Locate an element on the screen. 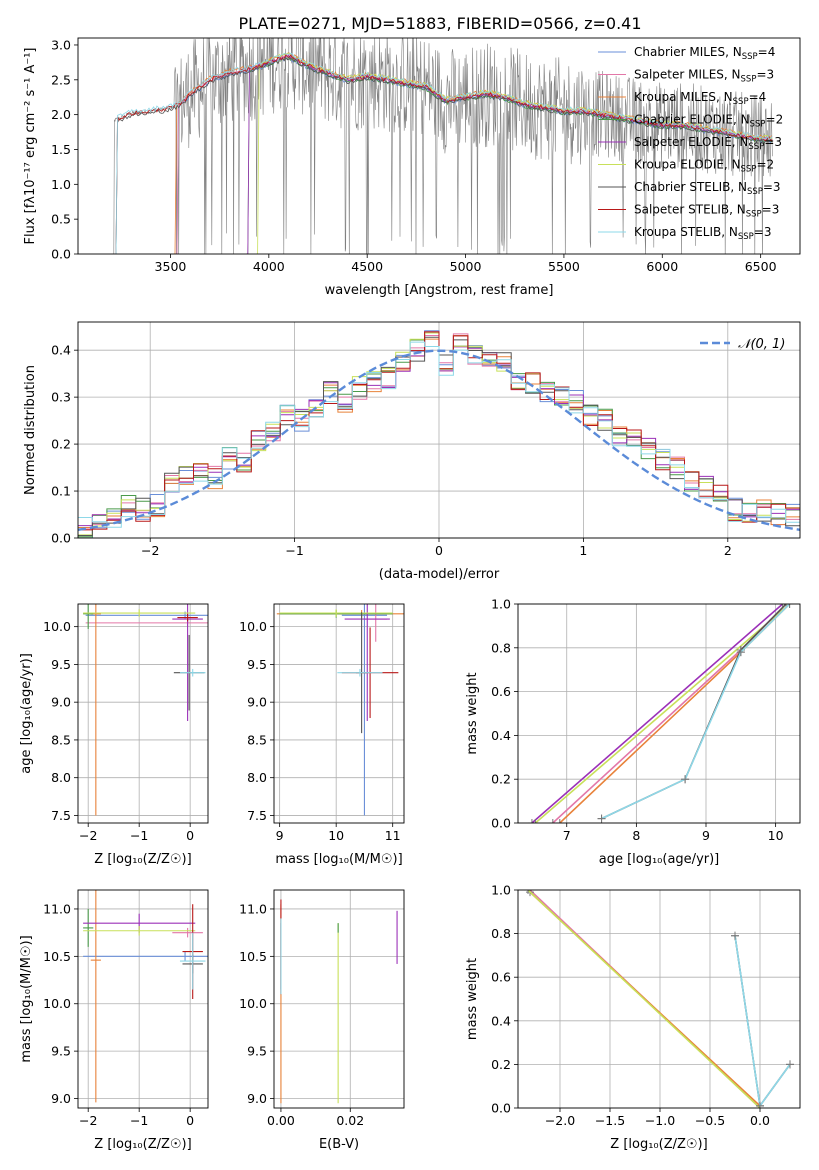 Image resolution: width=819 pixels, height=1170 pixels. normal-curve is located at coordinates (439, 440).